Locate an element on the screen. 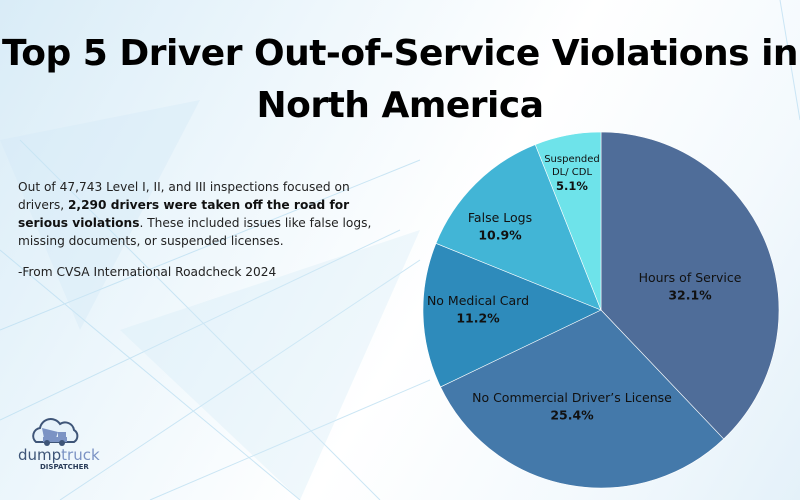 This screenshot has height=500, width=800. svg-text: dumptruck is located at coordinates (59, 455).